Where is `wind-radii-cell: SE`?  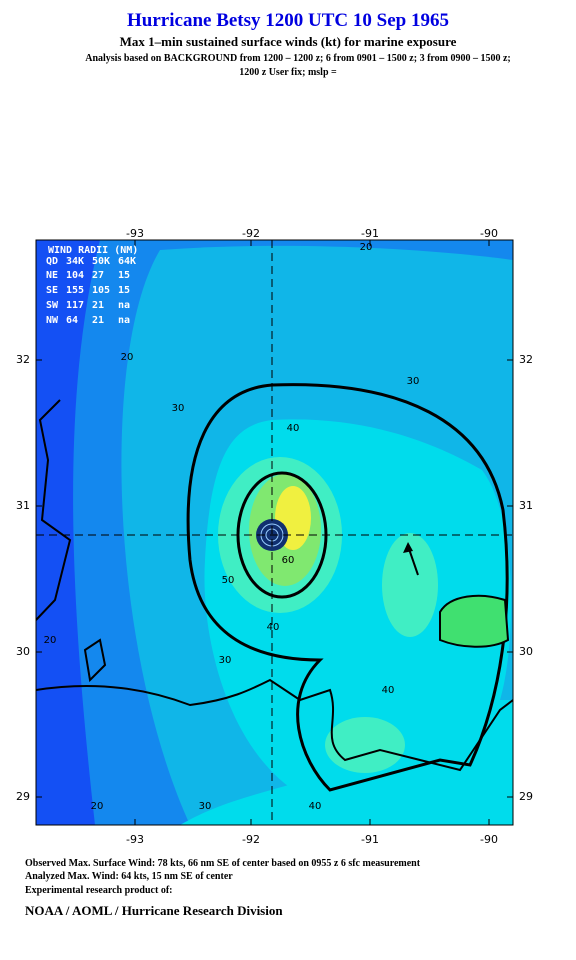
wind-radii-cell: SE is located at coordinates (52, 290).